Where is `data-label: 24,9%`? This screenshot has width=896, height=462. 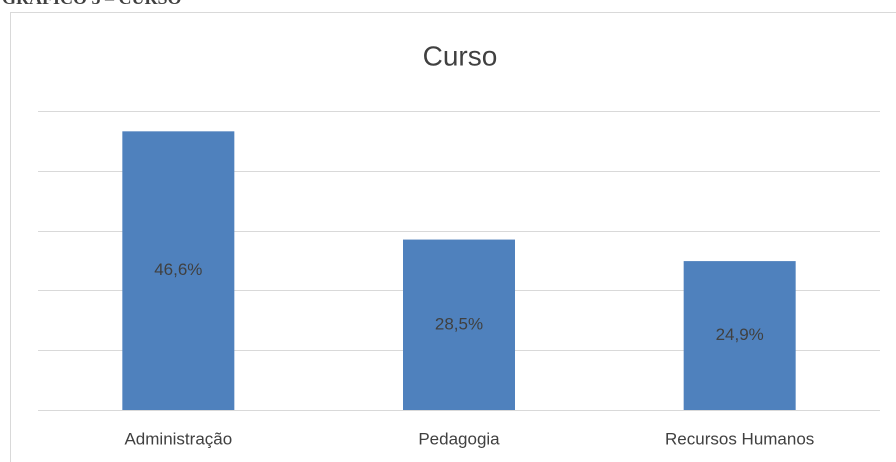
data-label: 24,9% is located at coordinates (740, 334).